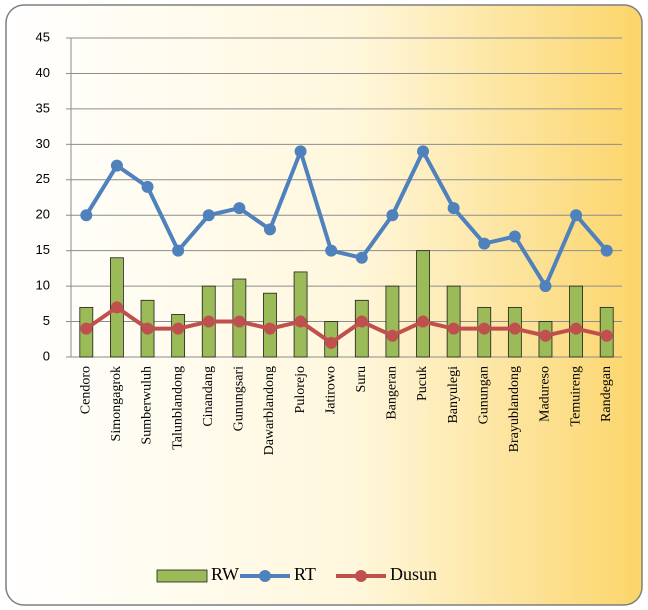 This screenshot has height=610, width=648. I want to click on y-tick-label: 25, so click(43, 178).